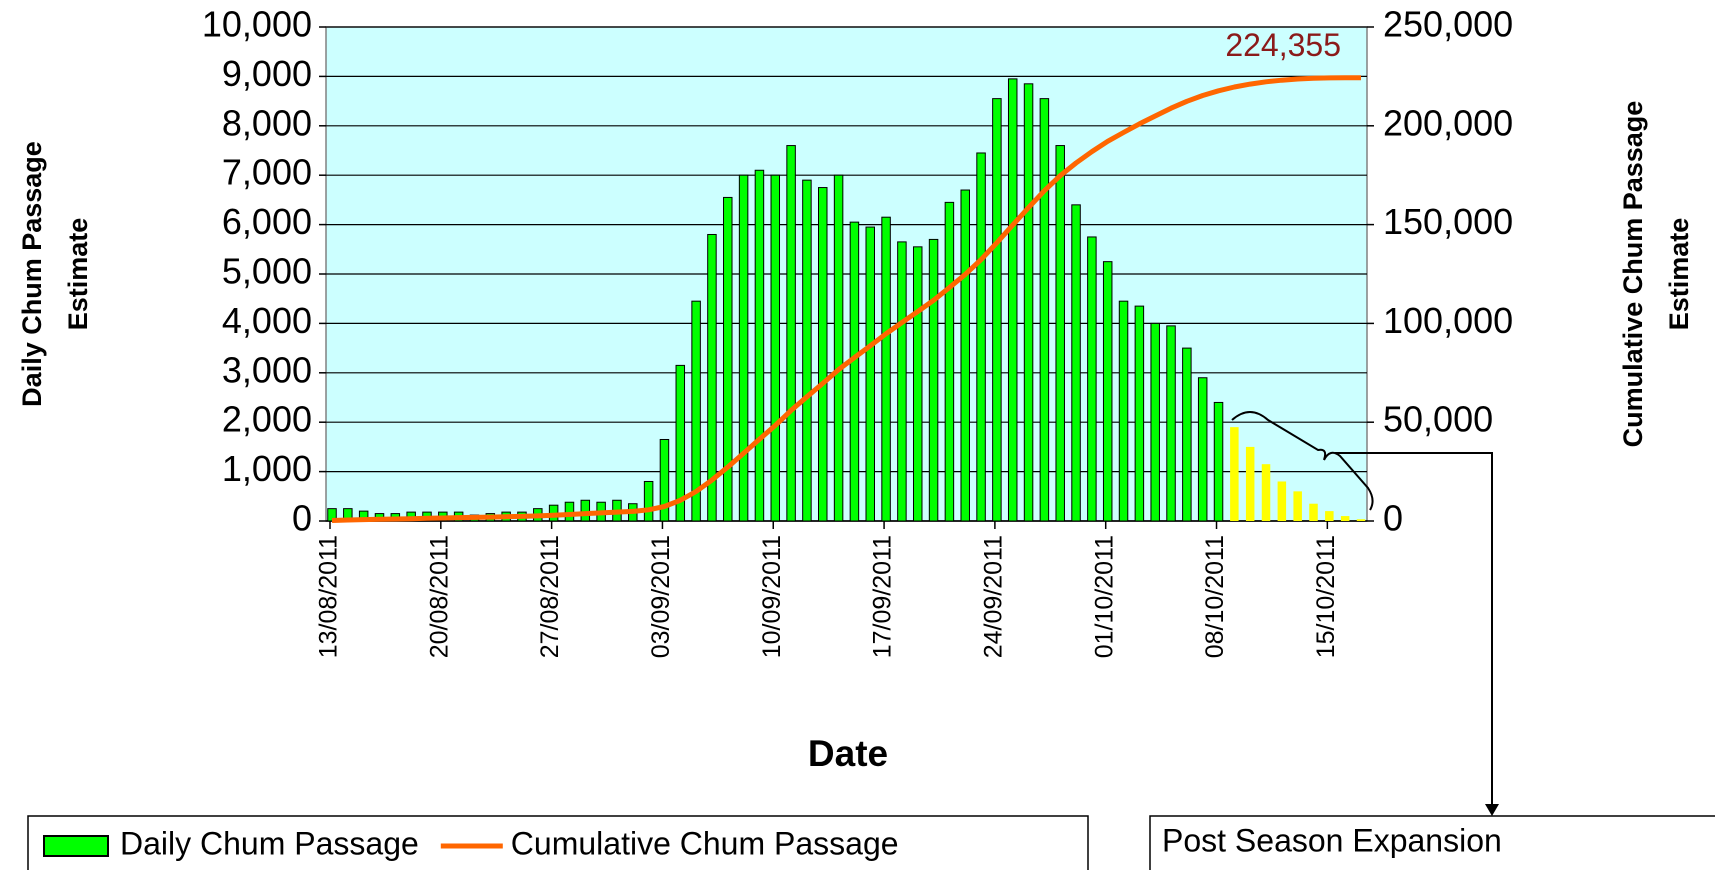  I want to click on annotation-box, so click(1432, 842).